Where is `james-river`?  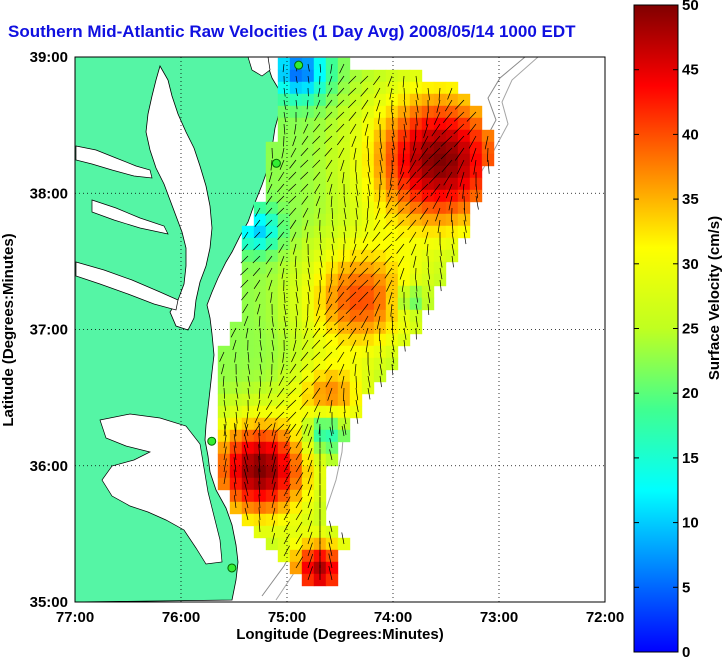
james-river is located at coordinates (127, 286).